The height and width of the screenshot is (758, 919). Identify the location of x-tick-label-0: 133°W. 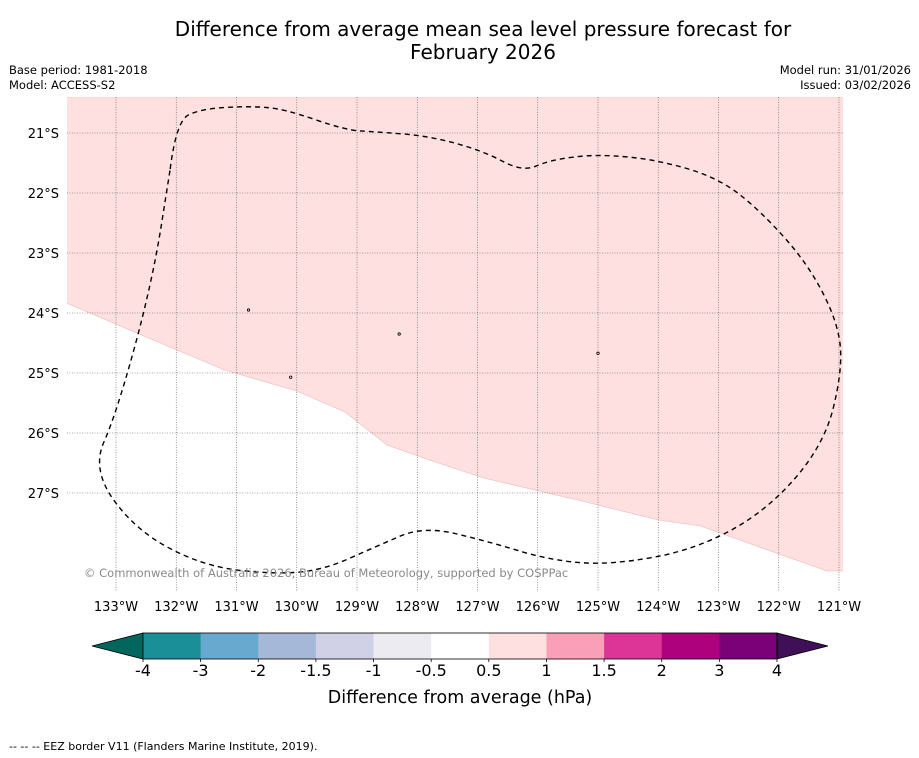
(116, 607).